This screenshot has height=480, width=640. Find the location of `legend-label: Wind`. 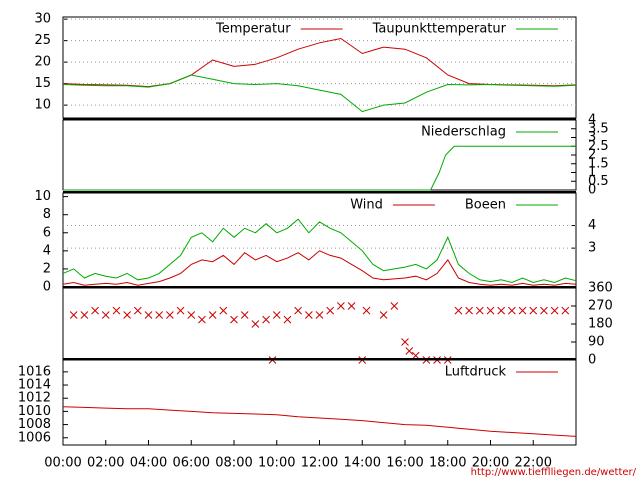

legend-label: Wind is located at coordinates (366, 205).